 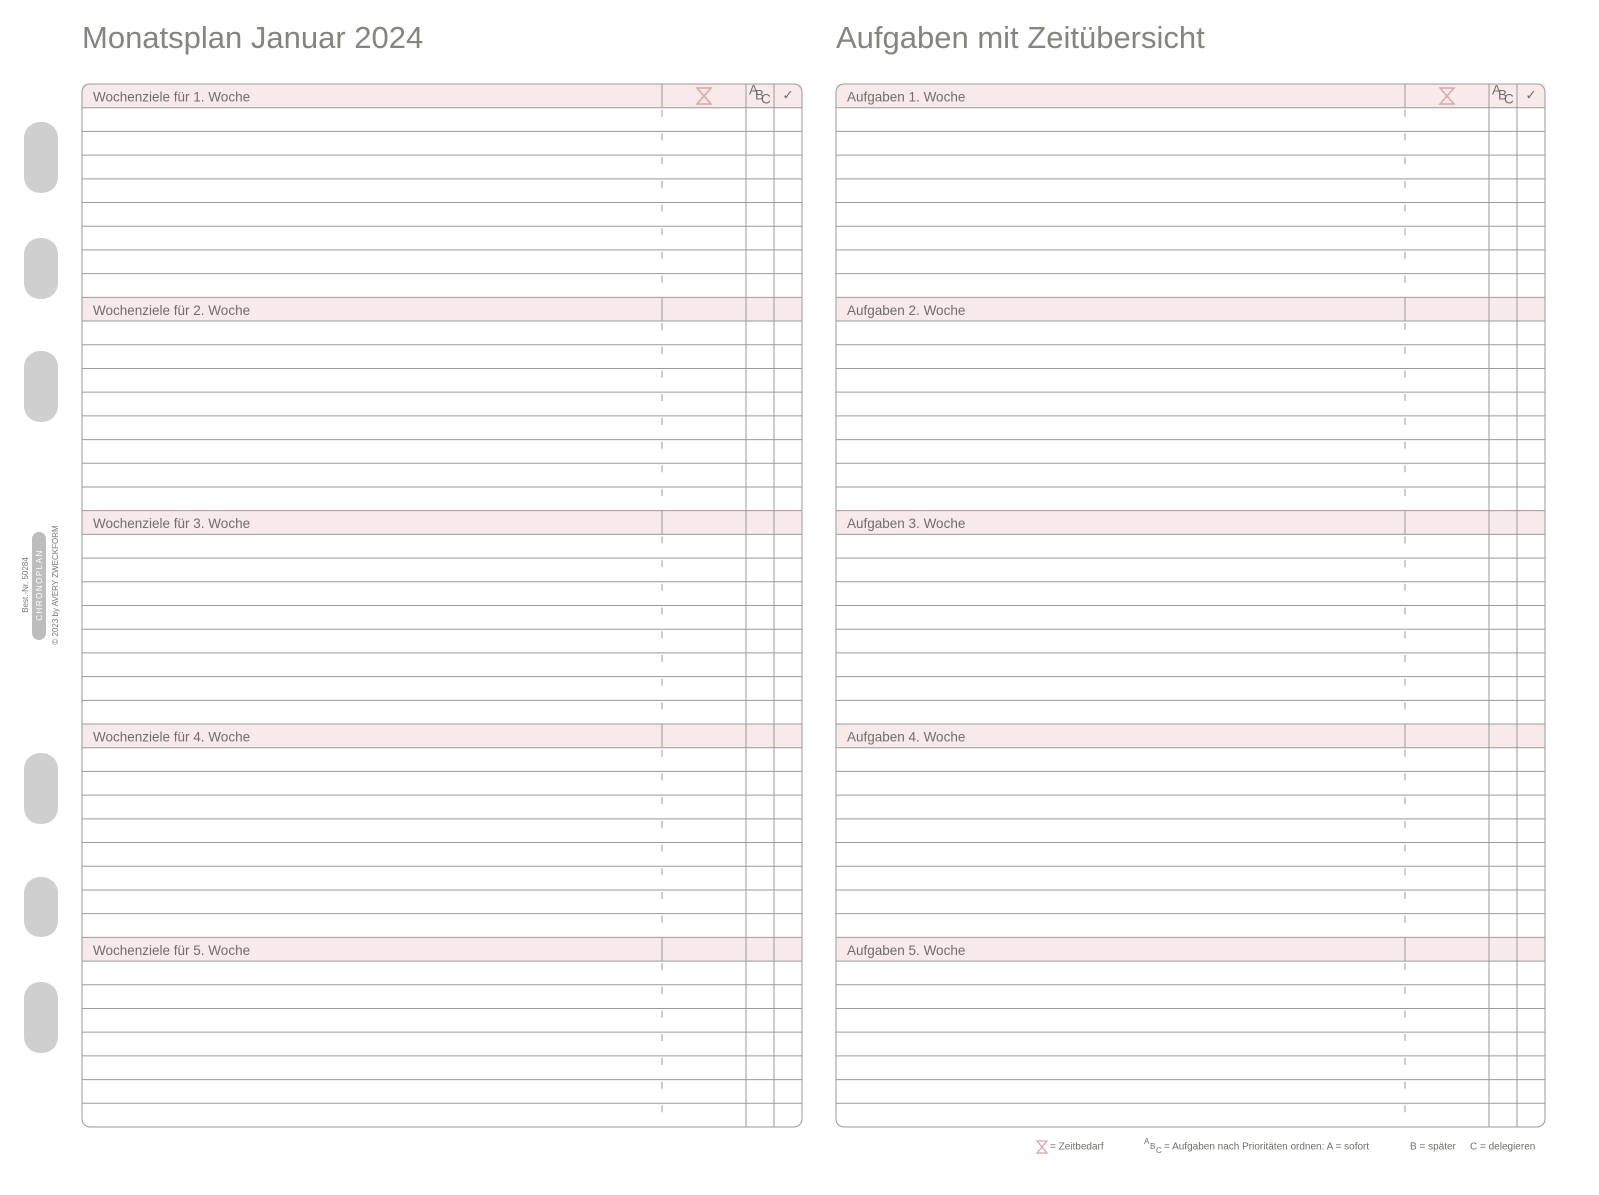 I want to click on order-number: Best.-Nr. 50284, so click(x=25, y=585).